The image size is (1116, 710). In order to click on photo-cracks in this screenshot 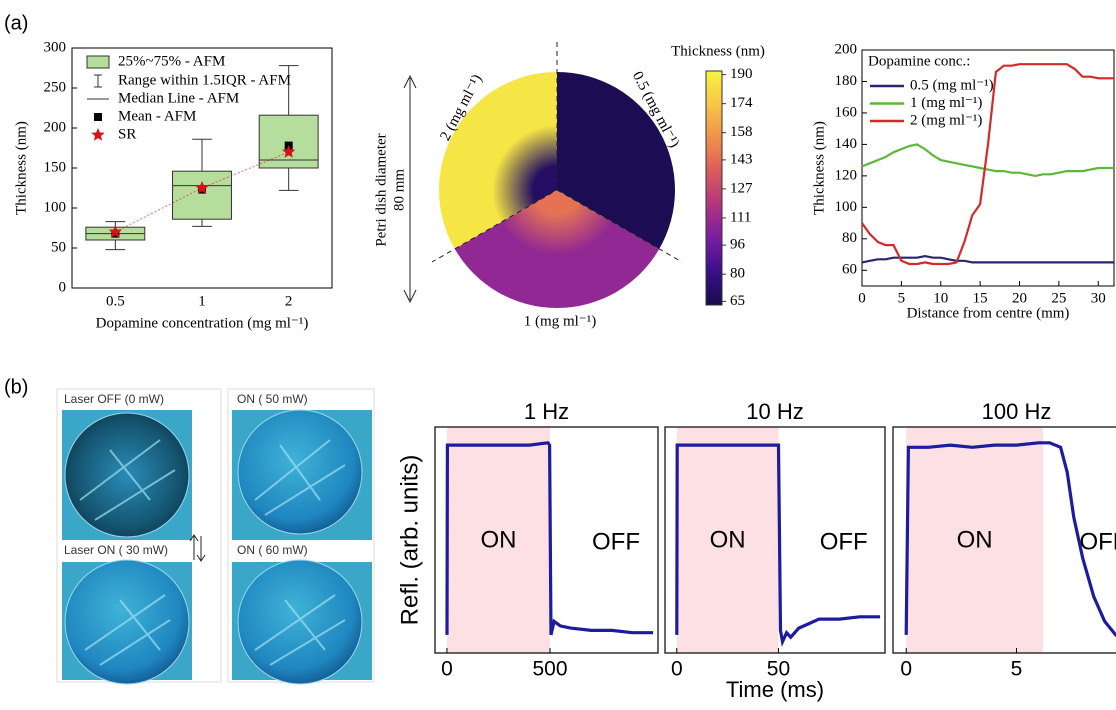, I will do `click(212, 552)`.